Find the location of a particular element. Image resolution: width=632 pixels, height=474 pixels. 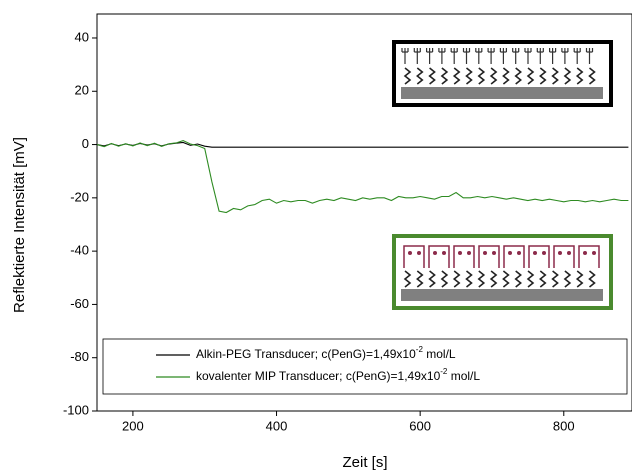

x-tick-label: 600 is located at coordinates (420, 425).